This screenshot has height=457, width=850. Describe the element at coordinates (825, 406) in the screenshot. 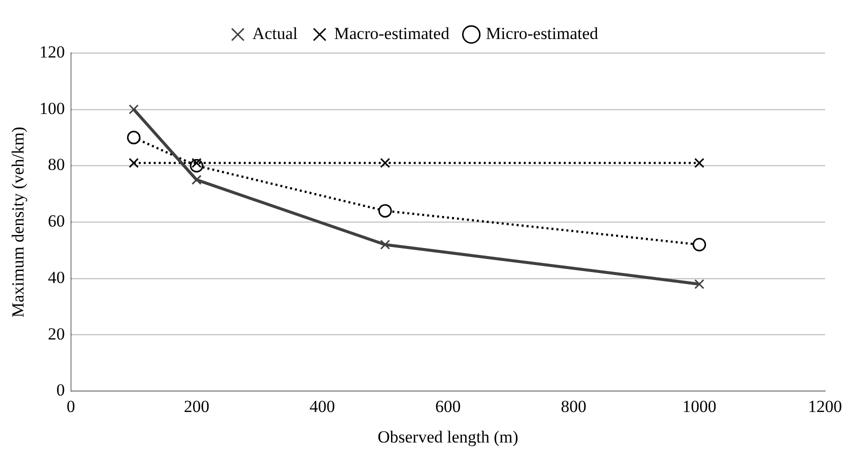

I see `x-tick-label: 1200` at that location.